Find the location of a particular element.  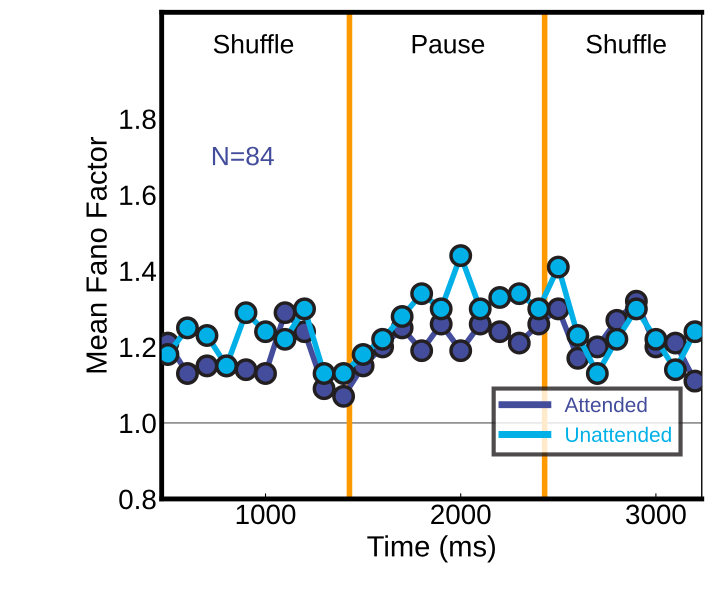

x-tick-label: 3000 is located at coordinates (656, 514).